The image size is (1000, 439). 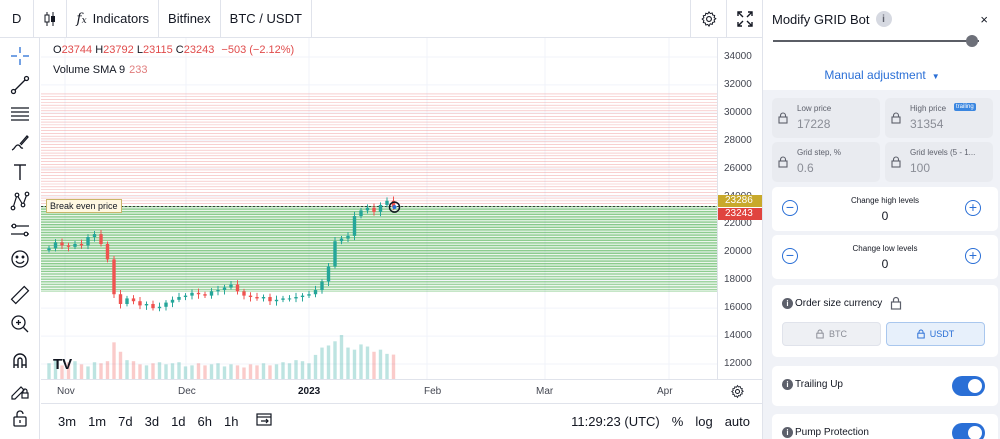 I want to click on timeframe-7d: 7d, so click(x=125, y=421).